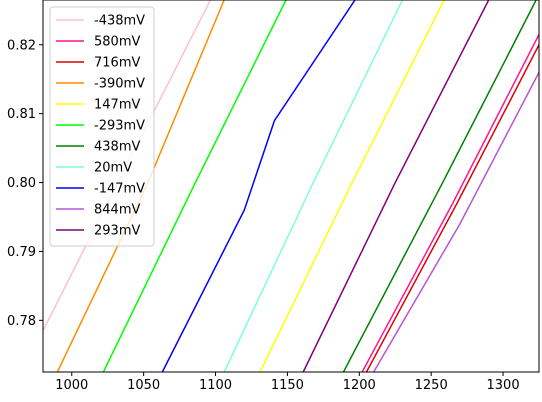 The height and width of the screenshot is (402, 542). What do you see at coordinates (21, 114) in the screenshot?
I see `y-tick-label: 0.81` at bounding box center [21, 114].